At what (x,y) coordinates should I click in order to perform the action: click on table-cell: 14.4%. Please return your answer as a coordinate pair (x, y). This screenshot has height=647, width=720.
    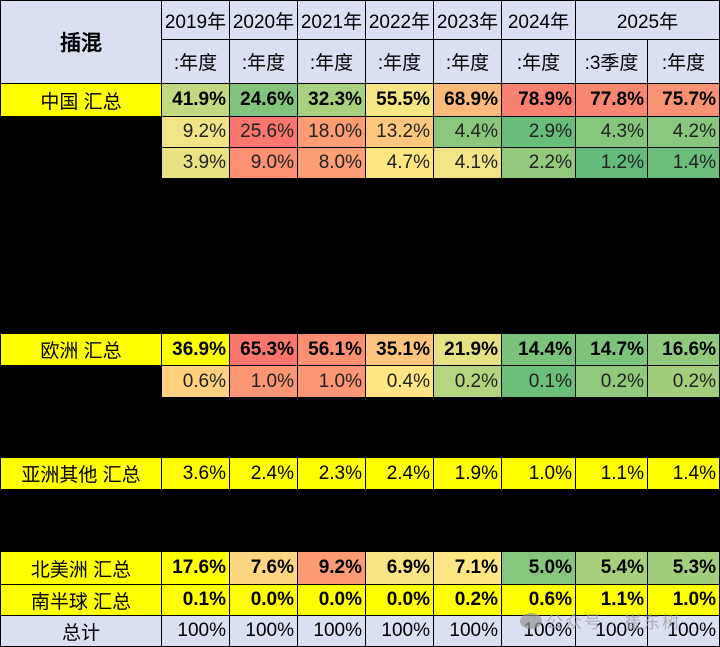
    Looking at the image, I should click on (538, 349).